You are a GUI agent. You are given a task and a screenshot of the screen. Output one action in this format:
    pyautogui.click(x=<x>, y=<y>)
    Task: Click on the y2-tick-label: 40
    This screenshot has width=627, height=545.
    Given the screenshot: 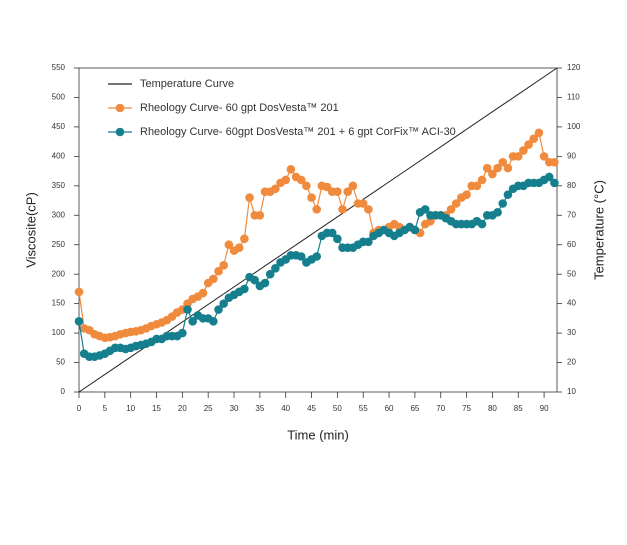 What is the action you would take?
    pyautogui.click(x=571, y=303)
    